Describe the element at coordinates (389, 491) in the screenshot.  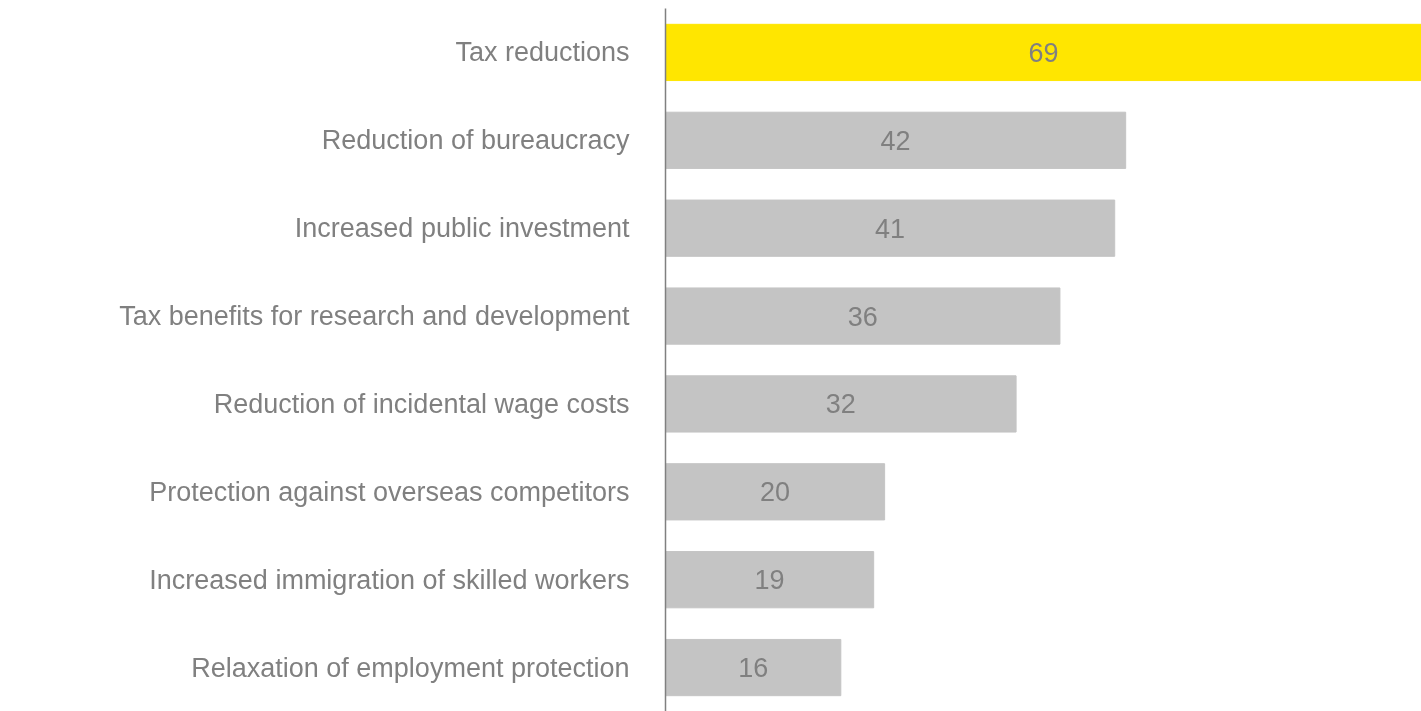
I see `y-tick-label: Protection against overseas competitors` at that location.